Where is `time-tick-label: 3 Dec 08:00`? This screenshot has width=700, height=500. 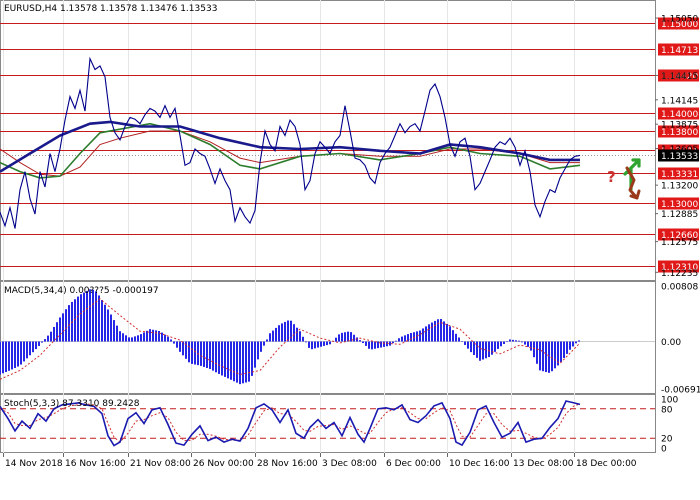
time-tick-label: 3 Dec 08:00 is located at coordinates (349, 464).